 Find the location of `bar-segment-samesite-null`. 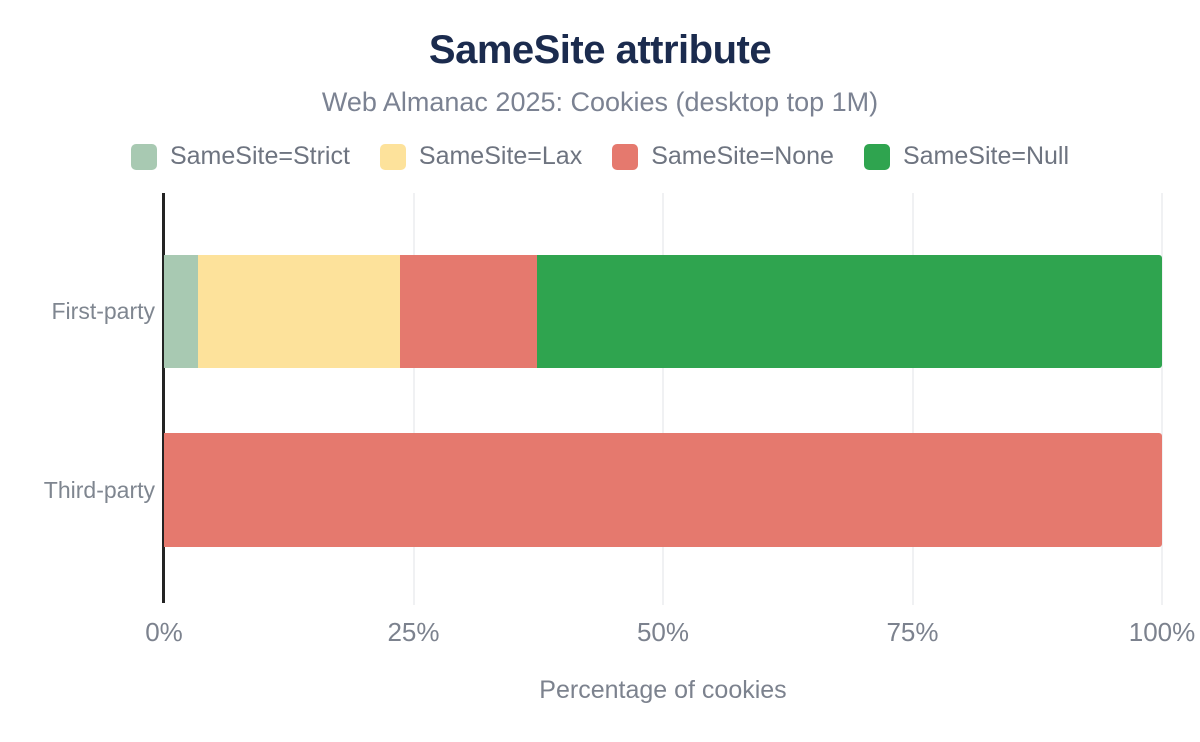

bar-segment-samesite-null is located at coordinates (849, 311).